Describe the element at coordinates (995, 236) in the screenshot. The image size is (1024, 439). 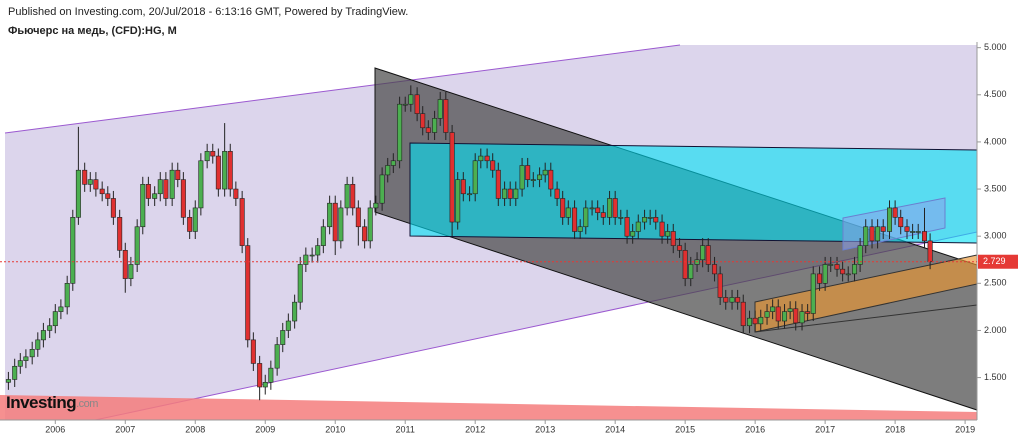
I see `y-tick-label: 3.000` at that location.